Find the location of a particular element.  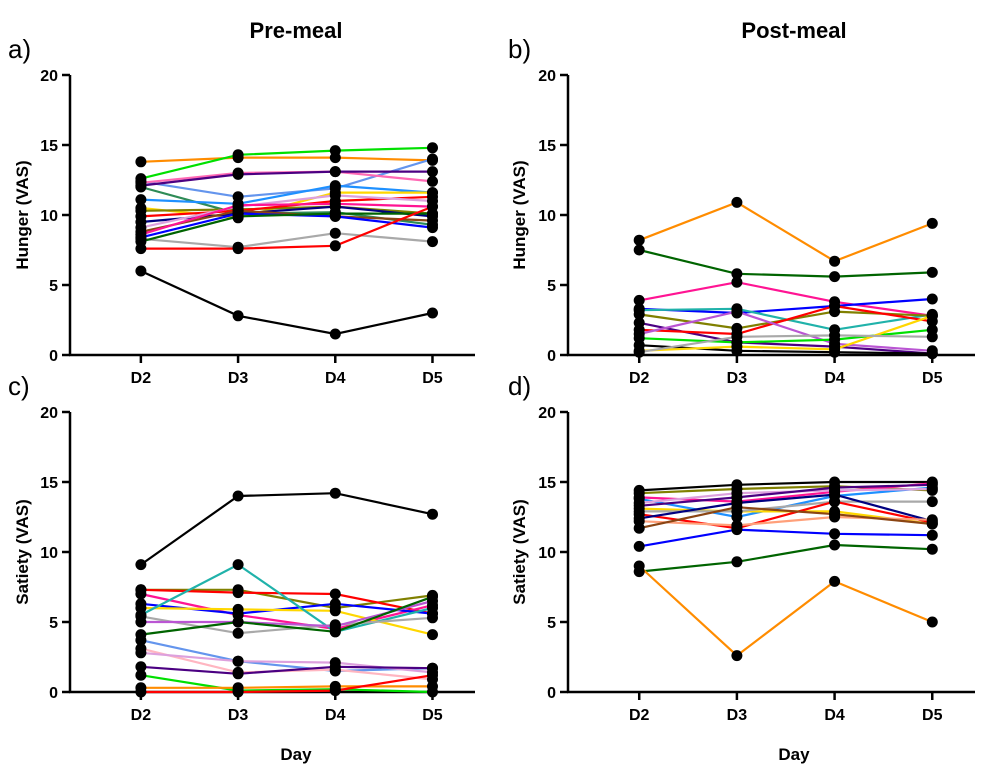

x-tick-label: D5 is located at coordinates (432, 378).